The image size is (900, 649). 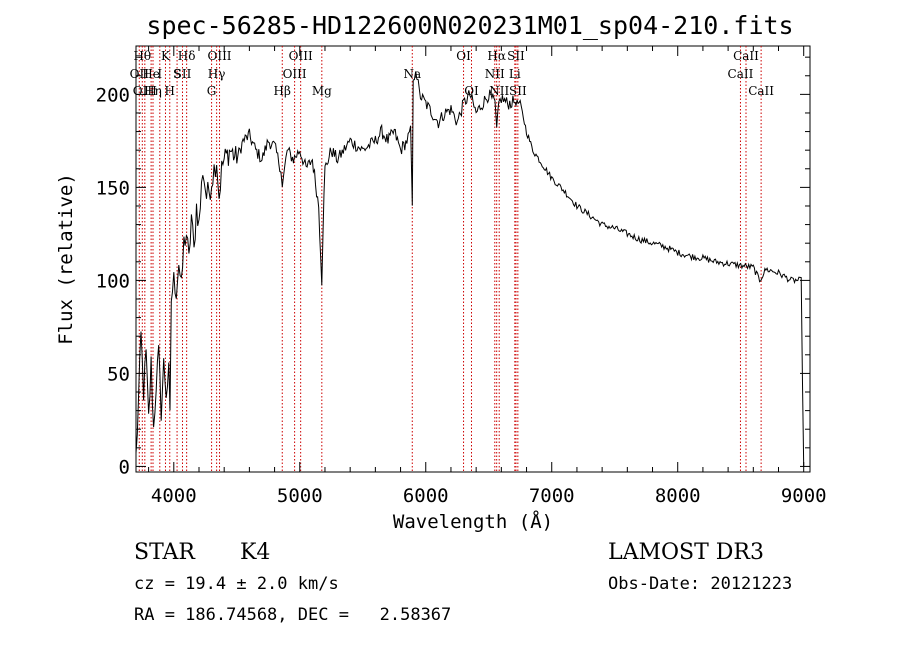 What do you see at coordinates (140, 74) in the screenshot?
I see `line-marker-label: OII` at bounding box center [140, 74].